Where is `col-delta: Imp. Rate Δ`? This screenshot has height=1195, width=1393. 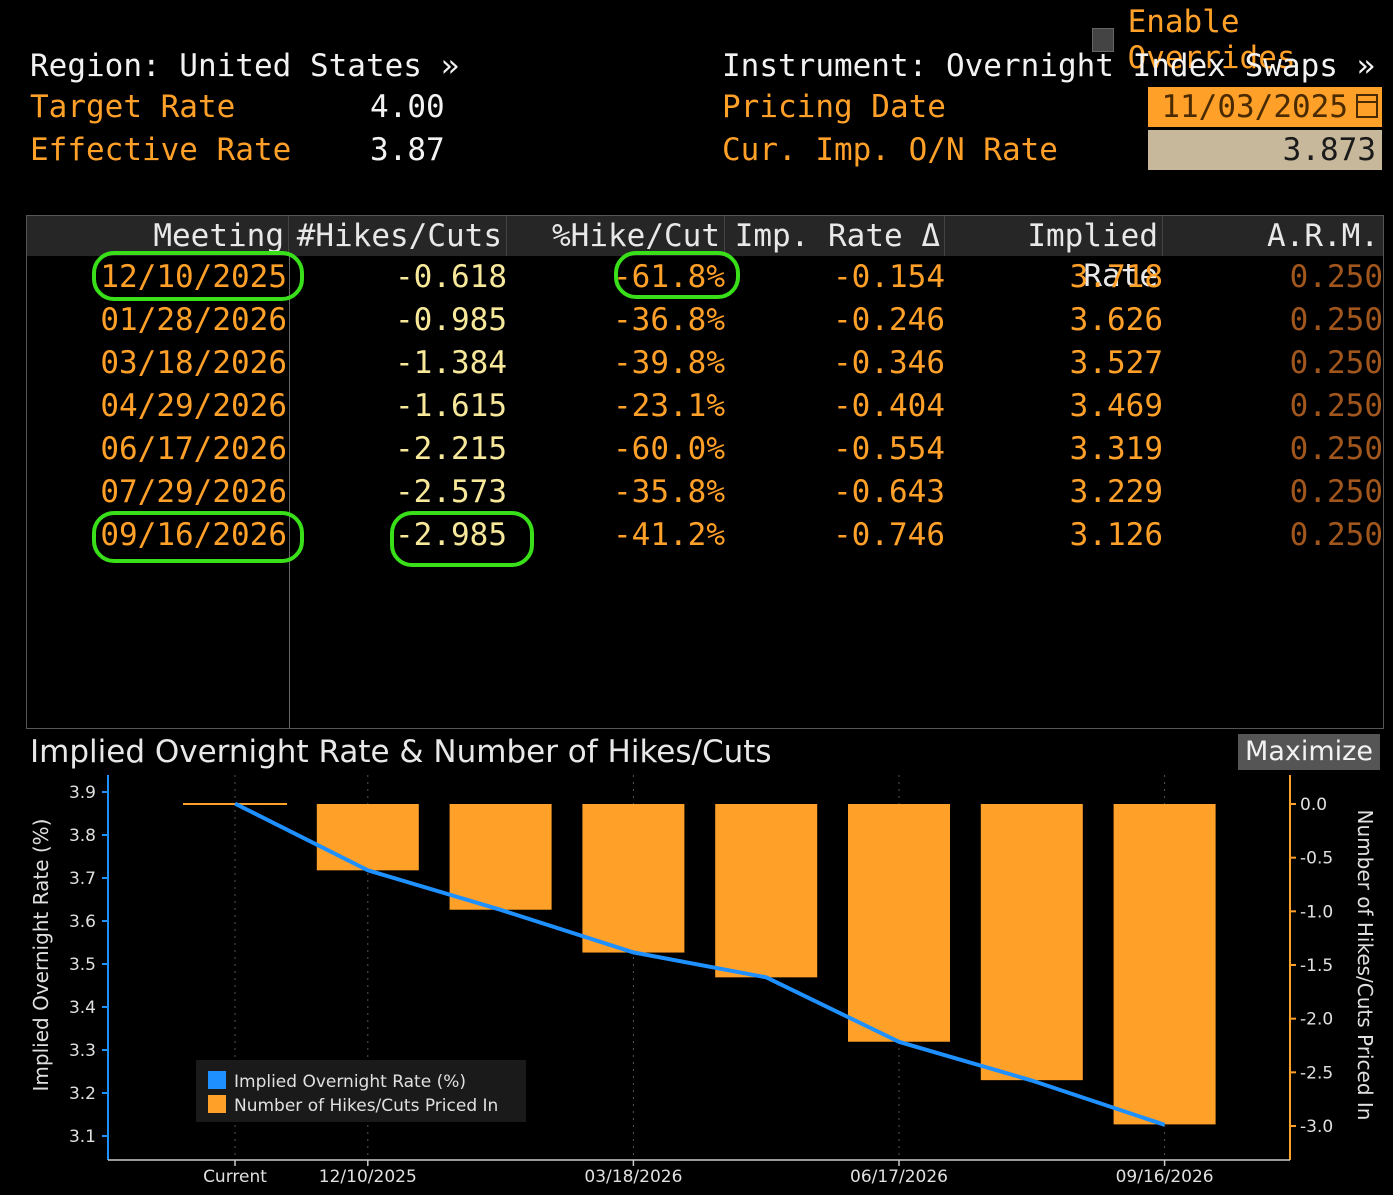 col-delta: Imp. Rate Δ is located at coordinates (835, 236).